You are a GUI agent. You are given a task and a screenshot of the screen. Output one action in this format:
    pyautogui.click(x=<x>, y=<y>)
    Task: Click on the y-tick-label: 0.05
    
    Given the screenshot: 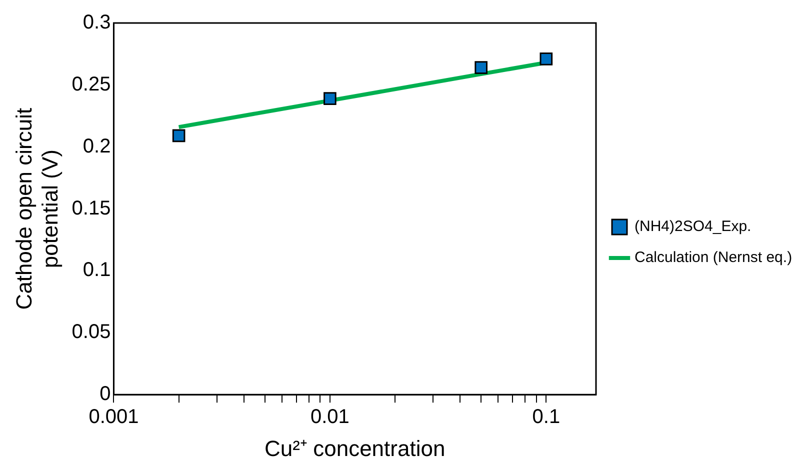 What is the action you would take?
    pyautogui.click(x=91, y=332)
    